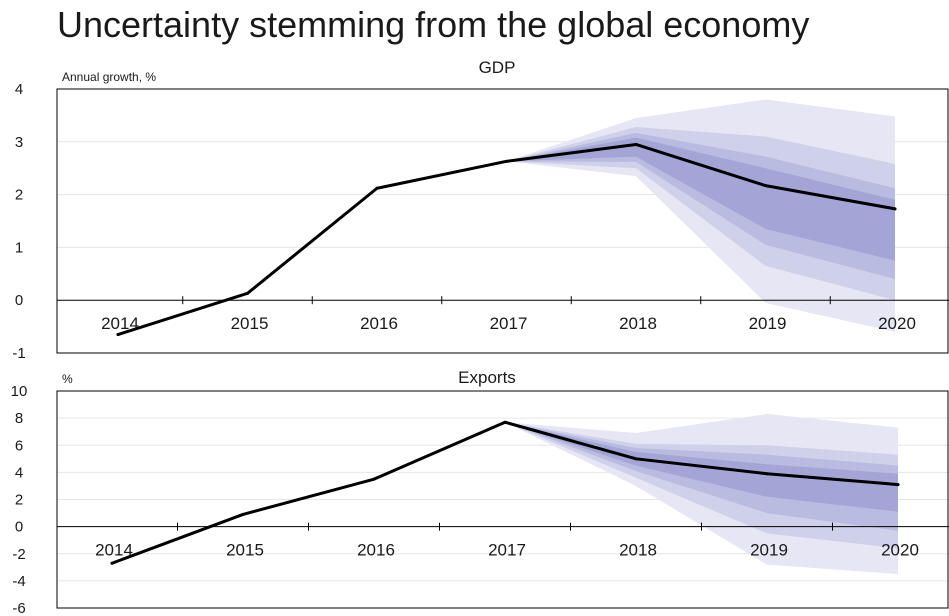 The height and width of the screenshot is (616, 949). What do you see at coordinates (19, 500) in the screenshot?
I see `exports-y-tick-label: 2` at bounding box center [19, 500].